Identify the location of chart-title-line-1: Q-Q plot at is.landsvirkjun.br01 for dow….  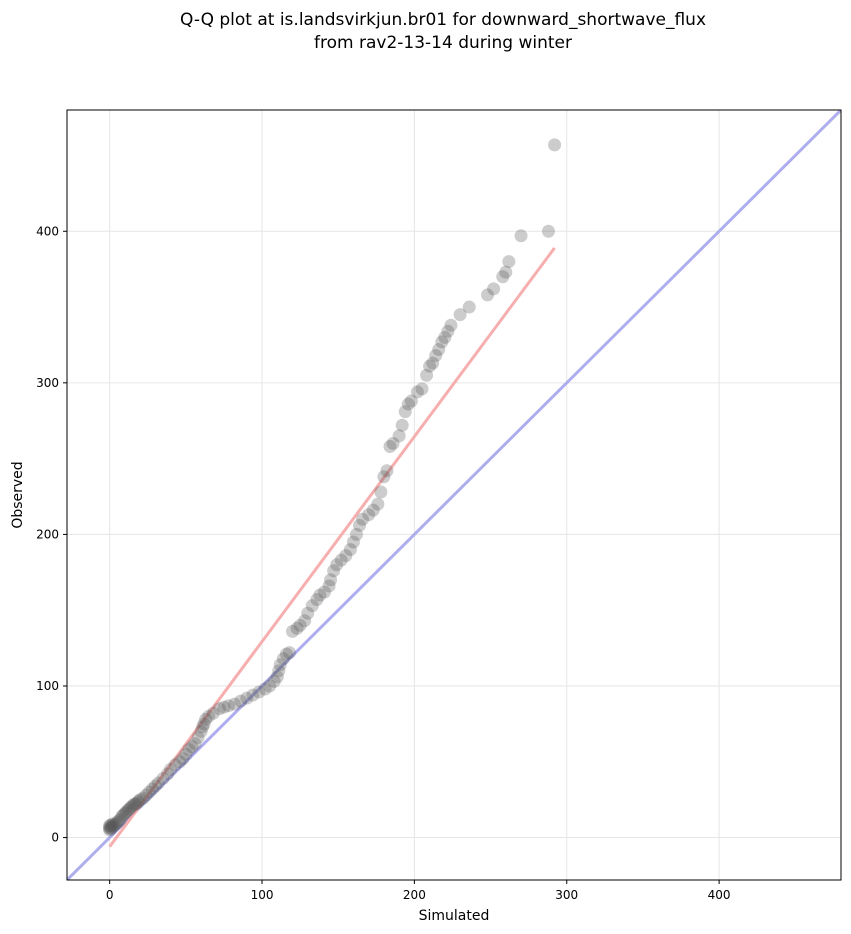
(443, 20).